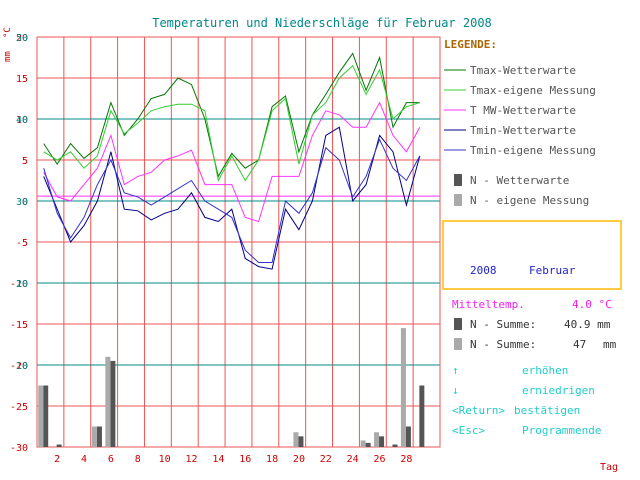 The width and height of the screenshot is (640, 480). Describe the element at coordinates (523, 130) in the screenshot. I see `legend-label: Tmin-Wetterwarte` at that location.